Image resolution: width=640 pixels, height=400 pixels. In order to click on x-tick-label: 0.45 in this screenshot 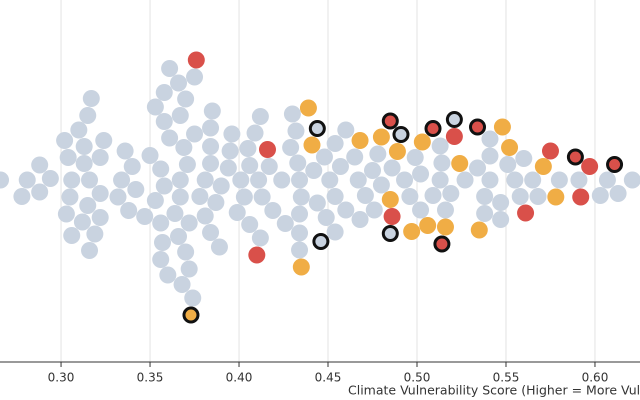, I will do `click(328, 378)`.